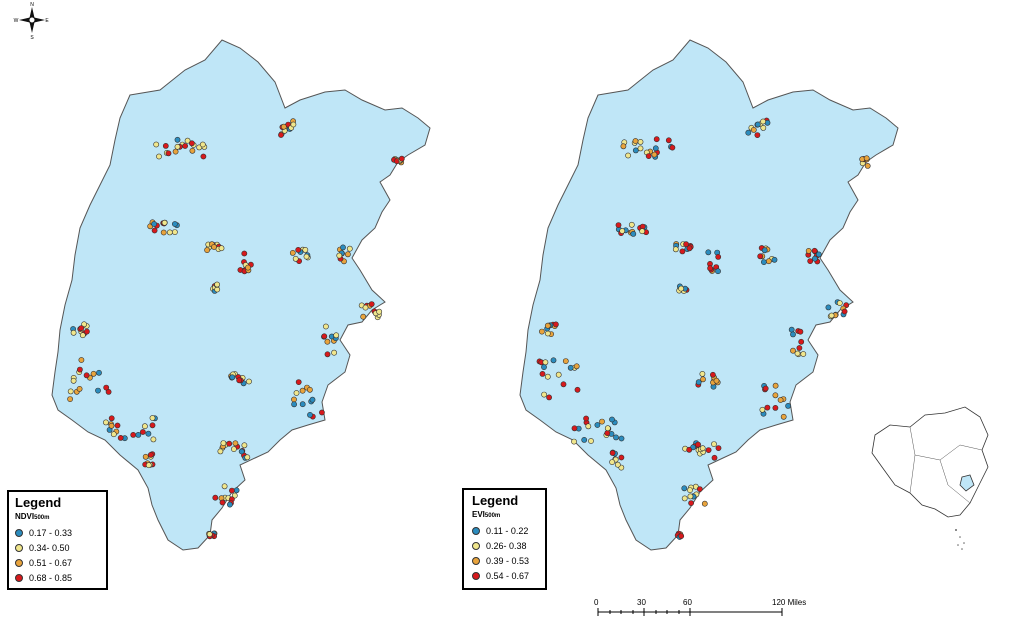 The image size is (1013, 625). I want to click on compass-rose-icon: N E S W, so click(32, 21).